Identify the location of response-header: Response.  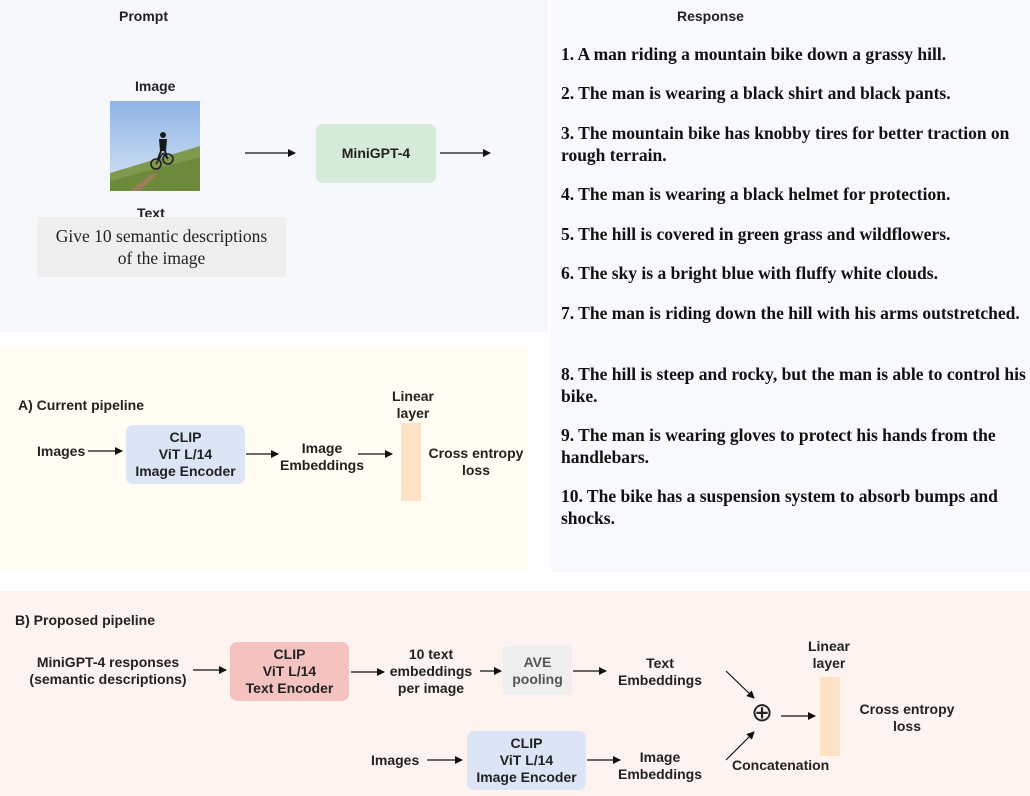
(710, 16).